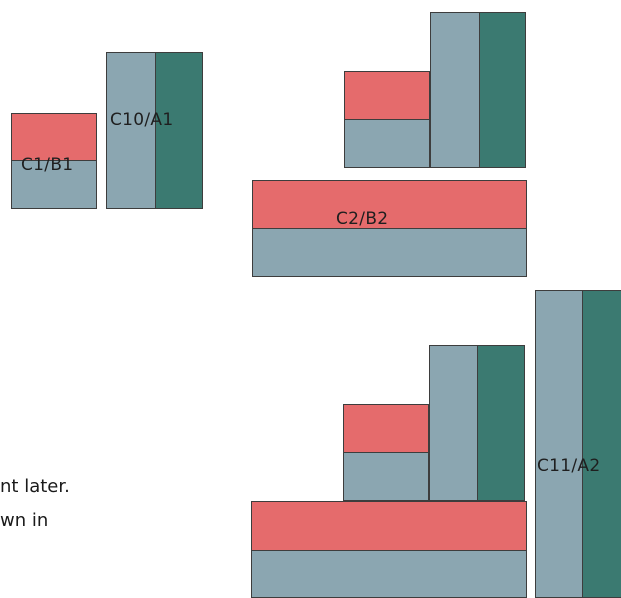  I want to click on c2-b2-gray-block, so click(389, 252).